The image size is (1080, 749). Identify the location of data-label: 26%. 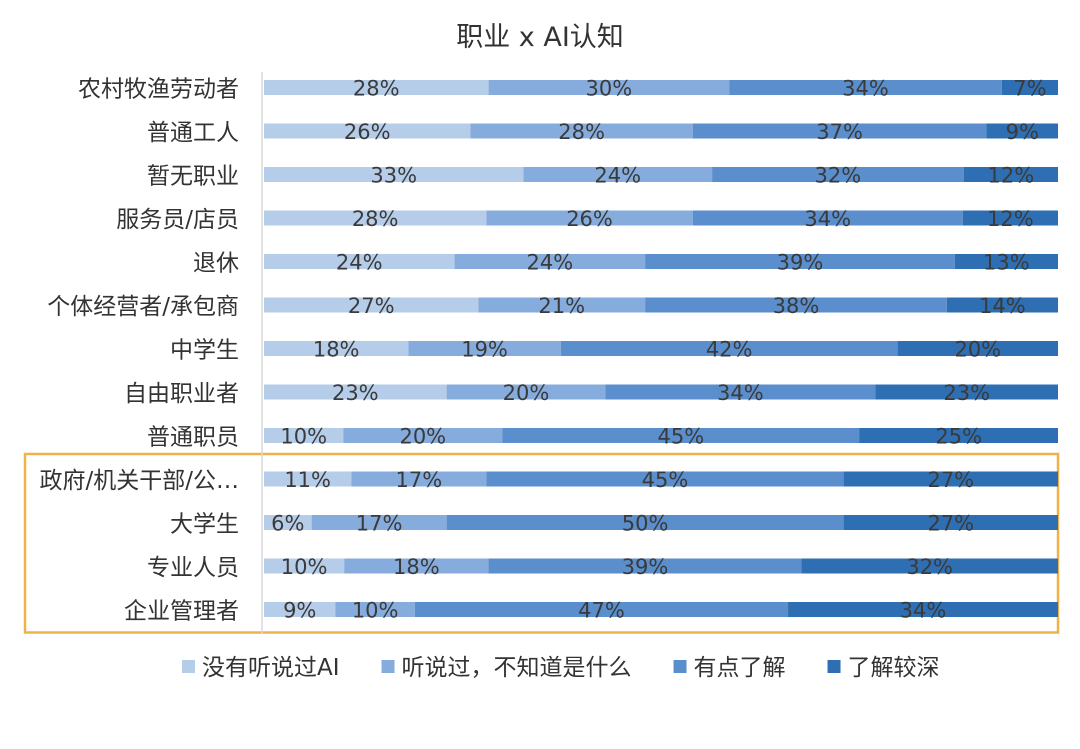
(367, 132).